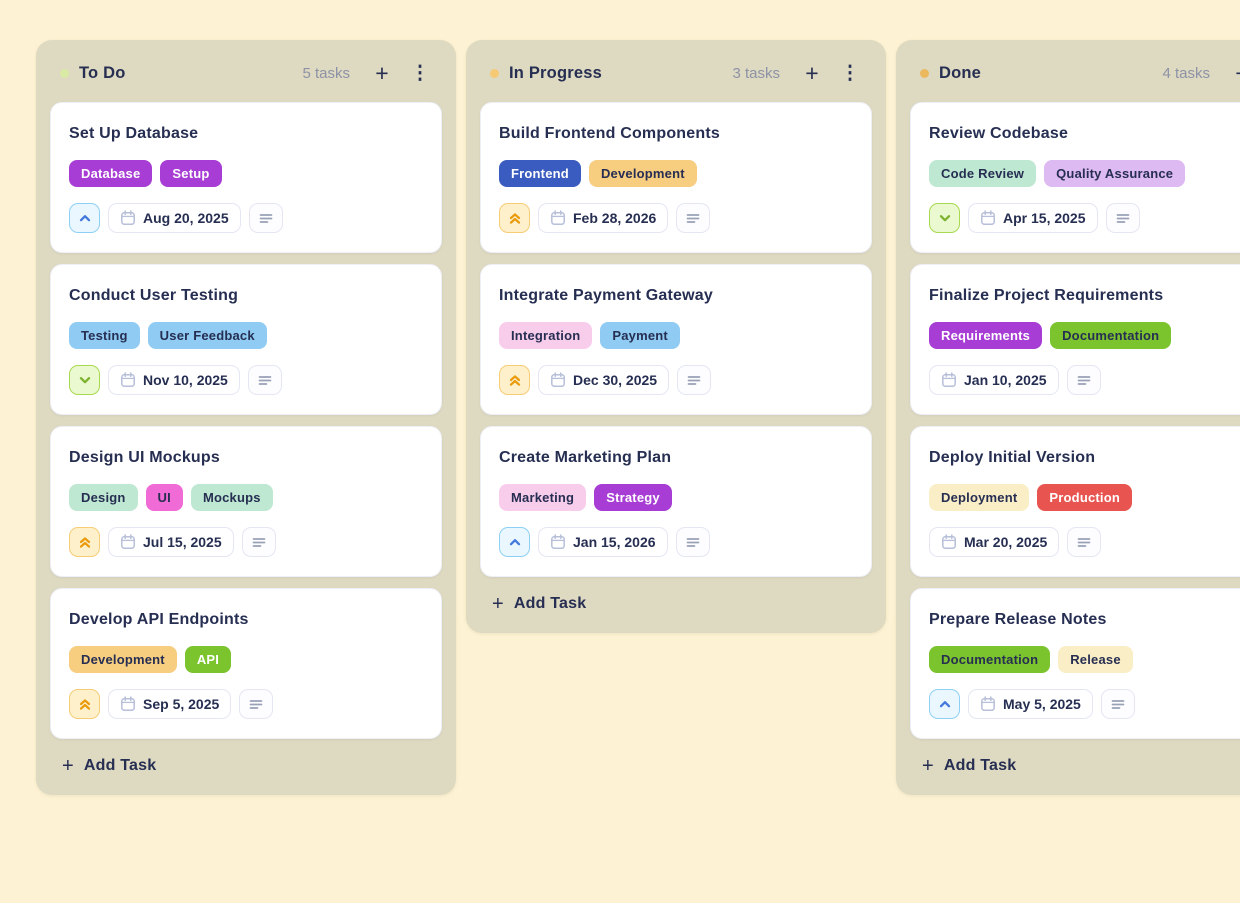  I want to click on due-date-badge: Jan 10, 2025, so click(994, 380).